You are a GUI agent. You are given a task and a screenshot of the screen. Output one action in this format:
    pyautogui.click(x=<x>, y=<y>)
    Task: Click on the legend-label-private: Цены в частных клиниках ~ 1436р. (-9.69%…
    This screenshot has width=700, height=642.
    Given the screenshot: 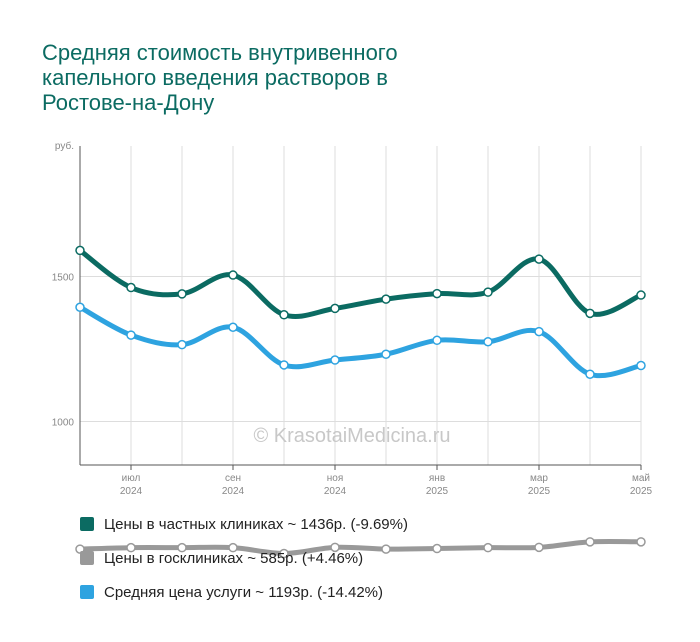 What is the action you would take?
    pyautogui.click(x=256, y=524)
    